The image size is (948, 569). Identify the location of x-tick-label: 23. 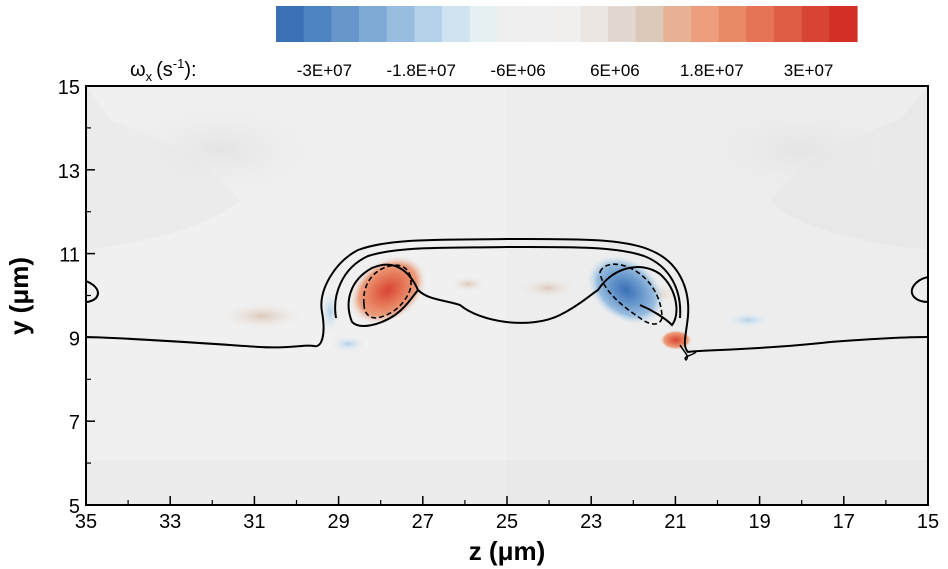
(591, 522).